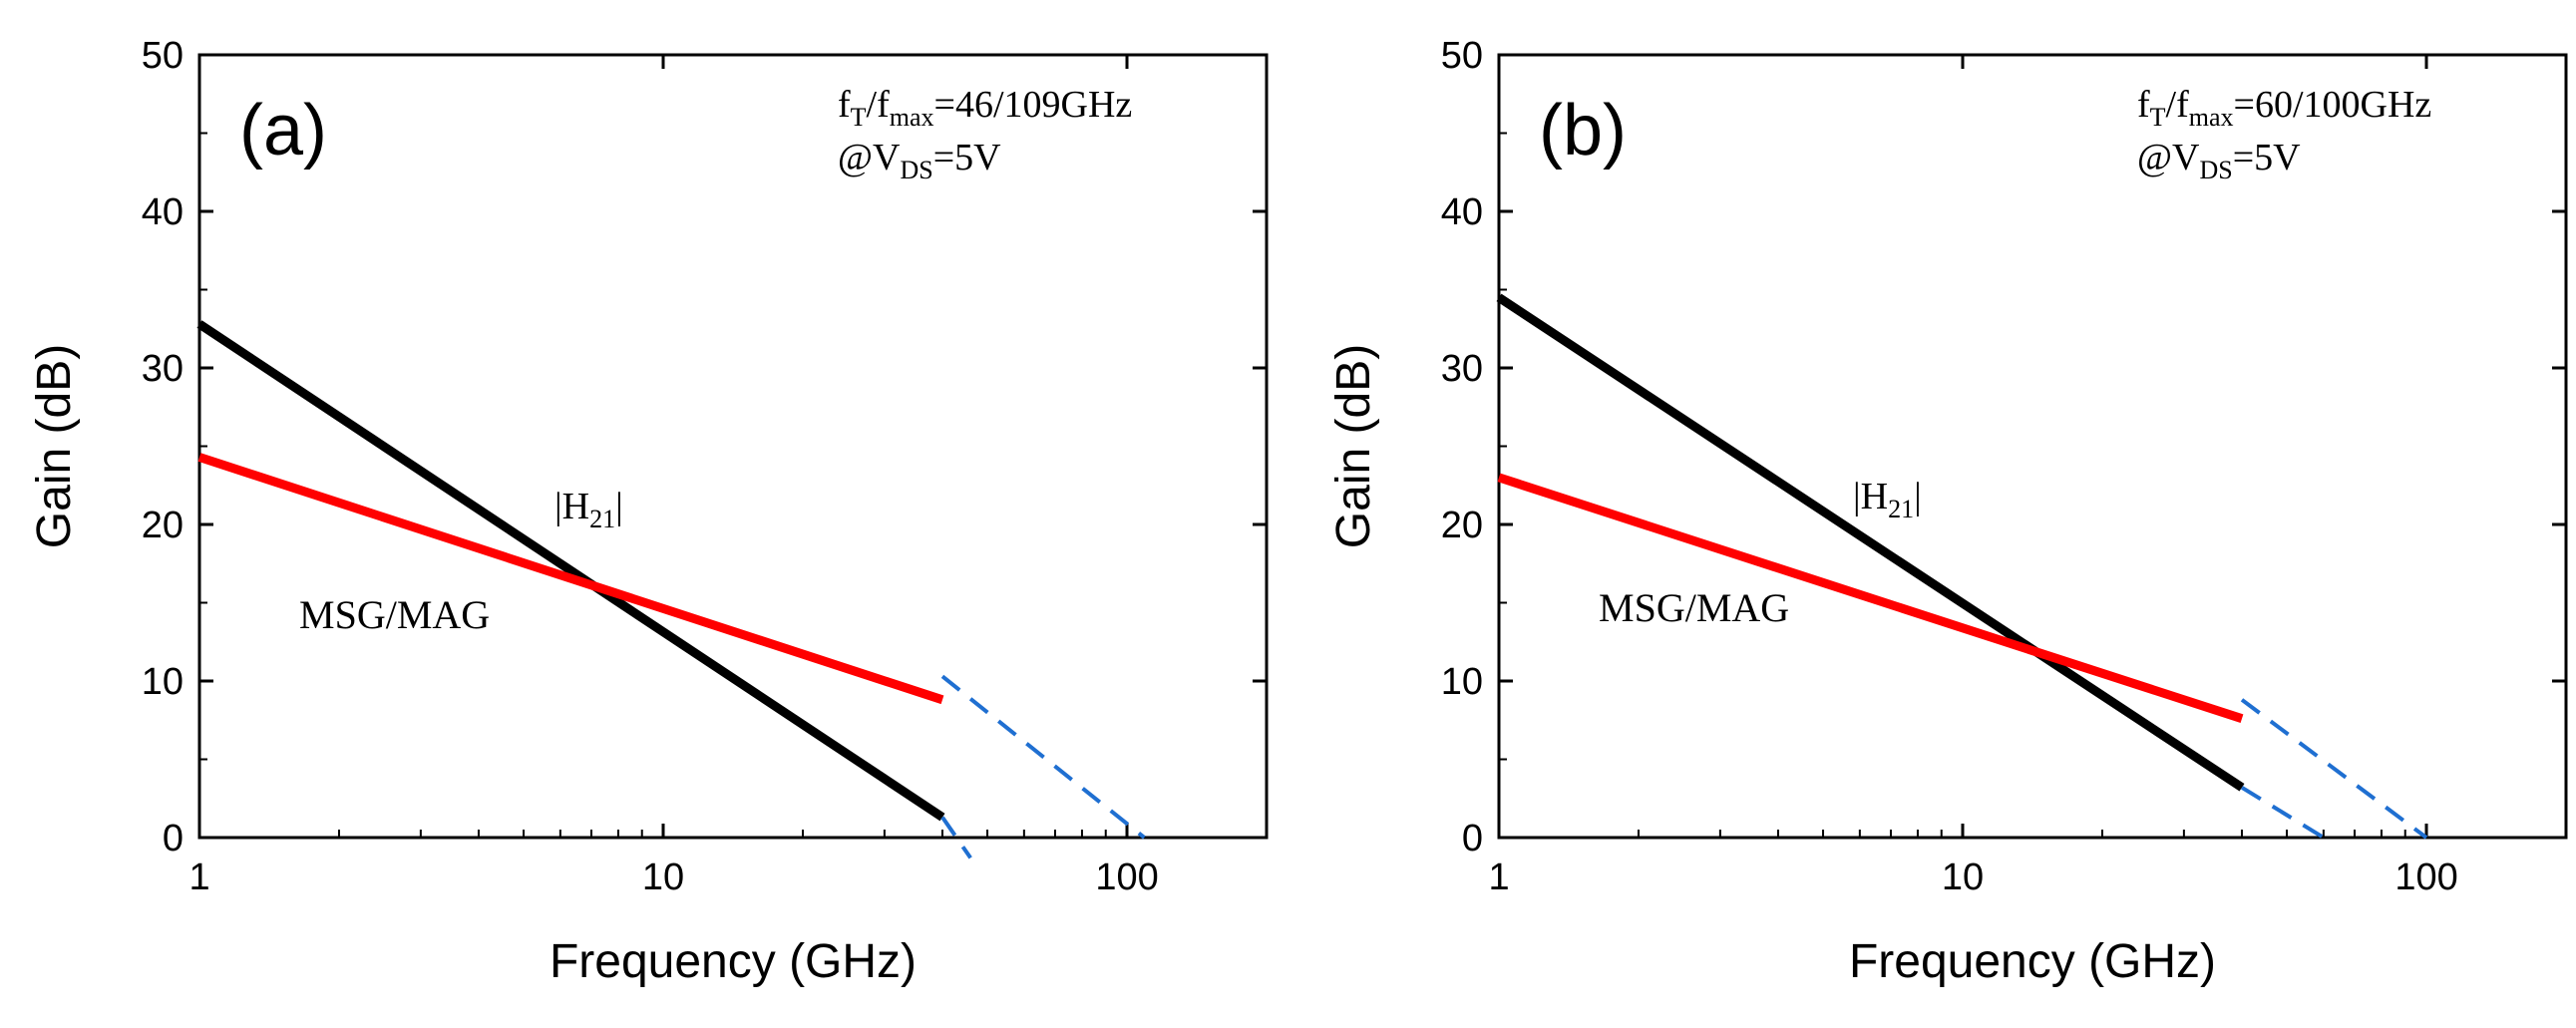 Image resolution: width=2576 pixels, height=1028 pixels. Describe the element at coordinates (283, 131) in the screenshot. I see `panel-label: (a)` at that location.